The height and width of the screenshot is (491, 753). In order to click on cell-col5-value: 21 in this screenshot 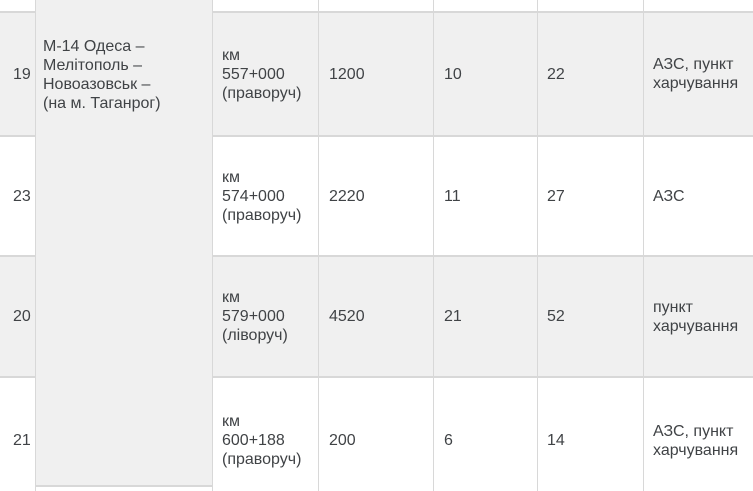, I will do `click(453, 316)`.